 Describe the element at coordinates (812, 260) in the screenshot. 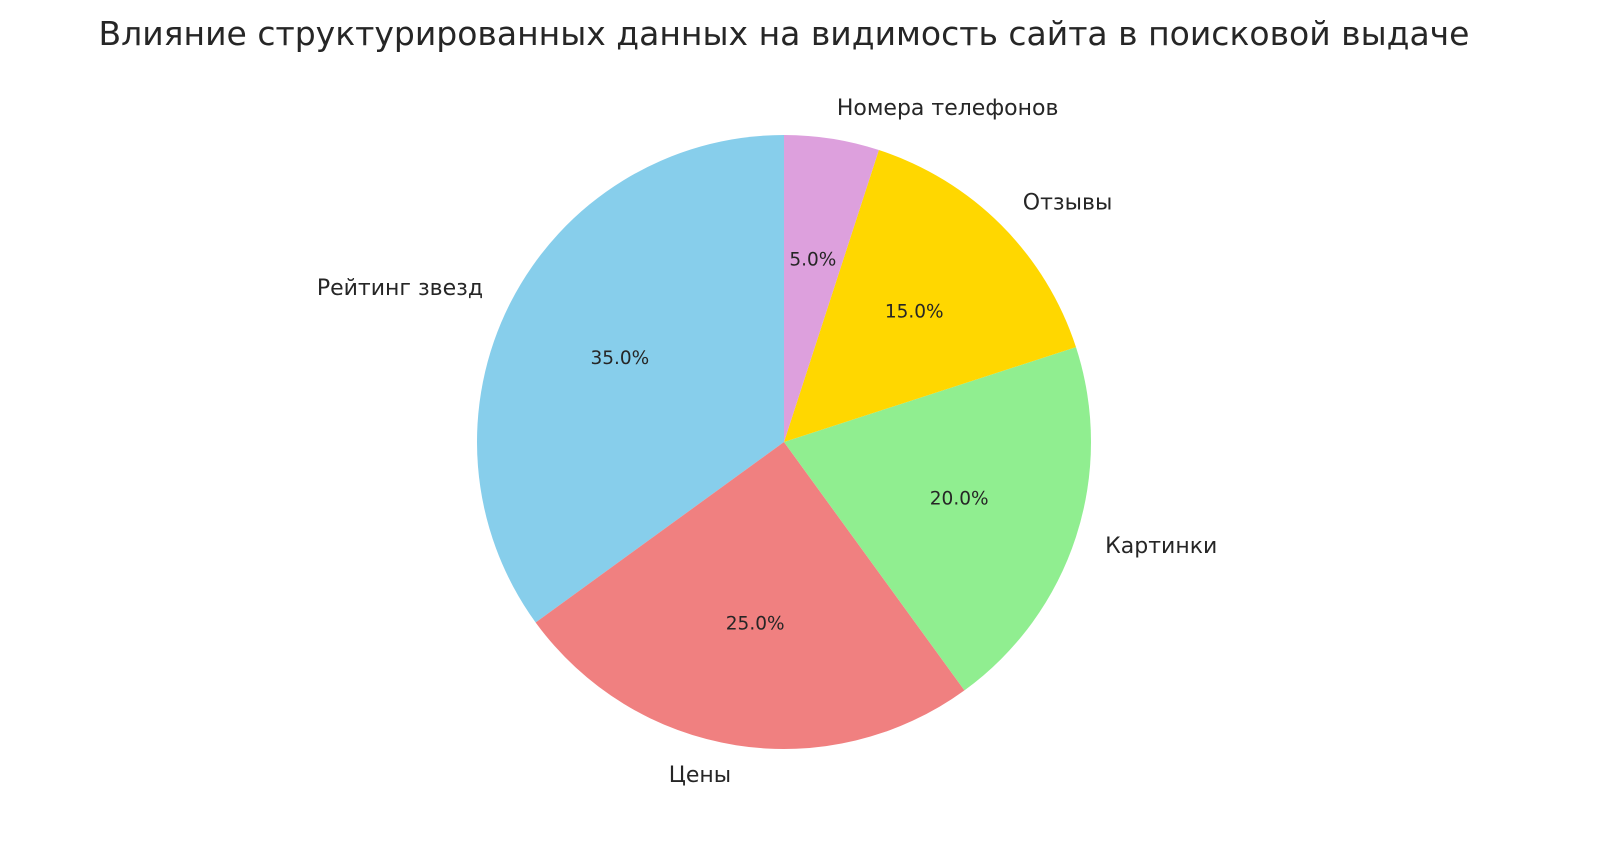

I see `percent-label: 5.0%` at that location.